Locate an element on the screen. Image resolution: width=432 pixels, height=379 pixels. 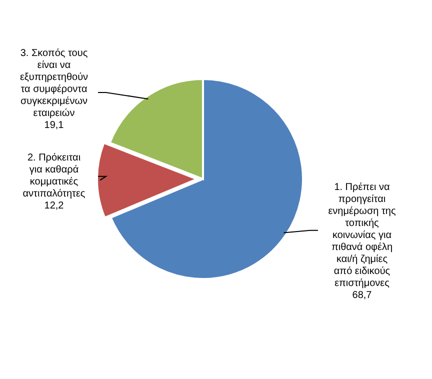
data-label: 12,2 is located at coordinates (54, 206).